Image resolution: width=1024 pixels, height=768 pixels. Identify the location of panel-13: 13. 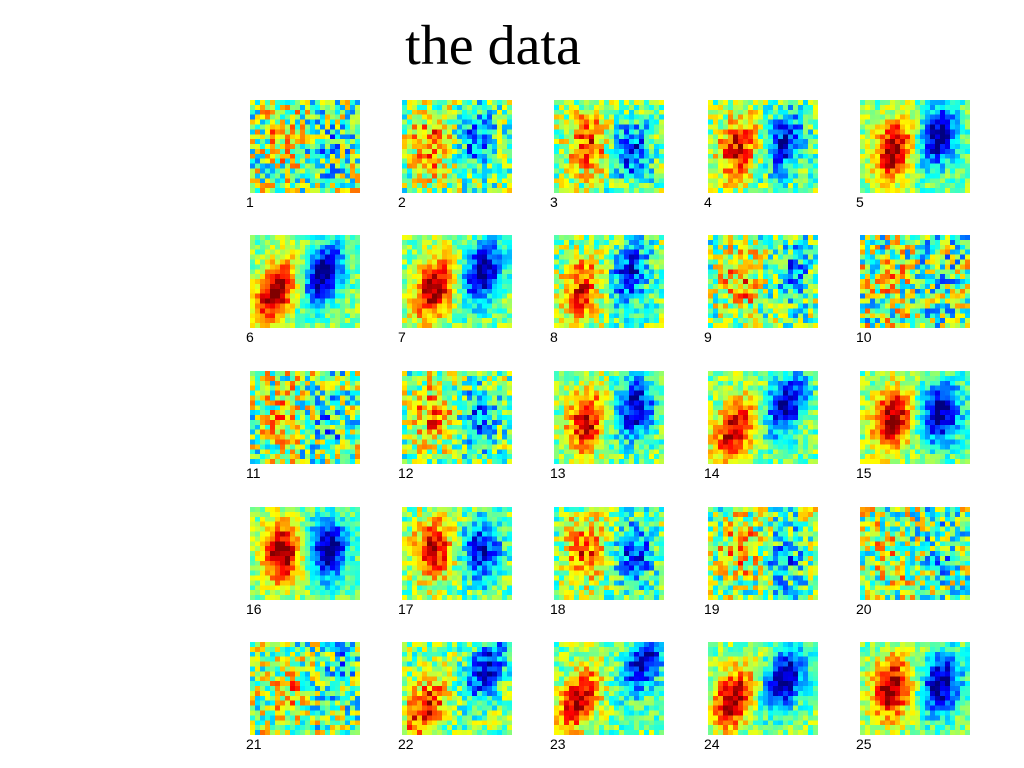
(608, 426).